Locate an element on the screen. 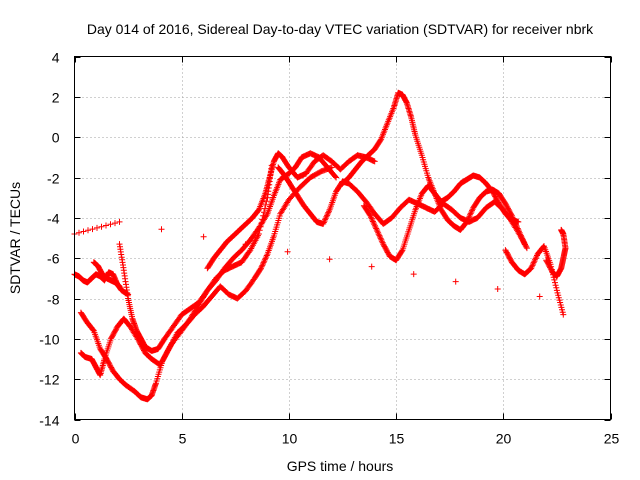 The width and height of the screenshot is (640, 480). y-tick-label: -2 is located at coordinates (53, 179).